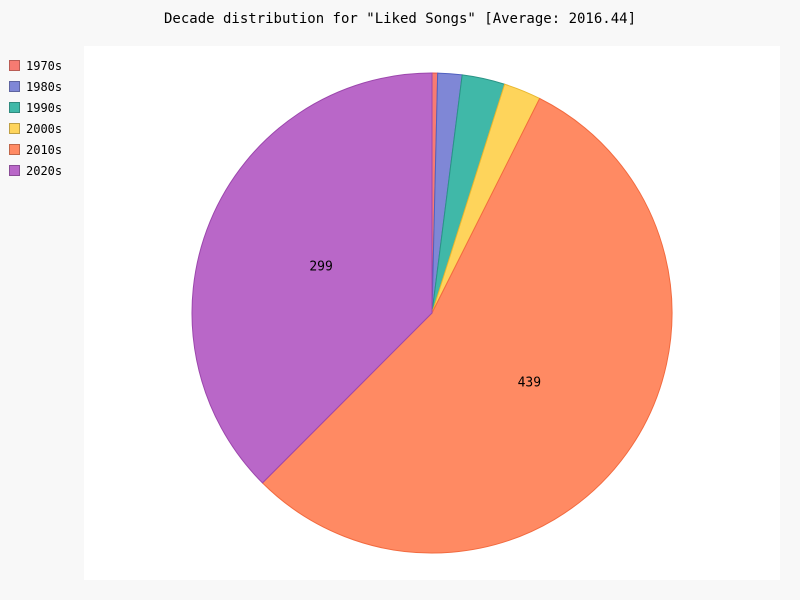  I want to click on legend-item-1980s: 1980s, so click(35, 86).